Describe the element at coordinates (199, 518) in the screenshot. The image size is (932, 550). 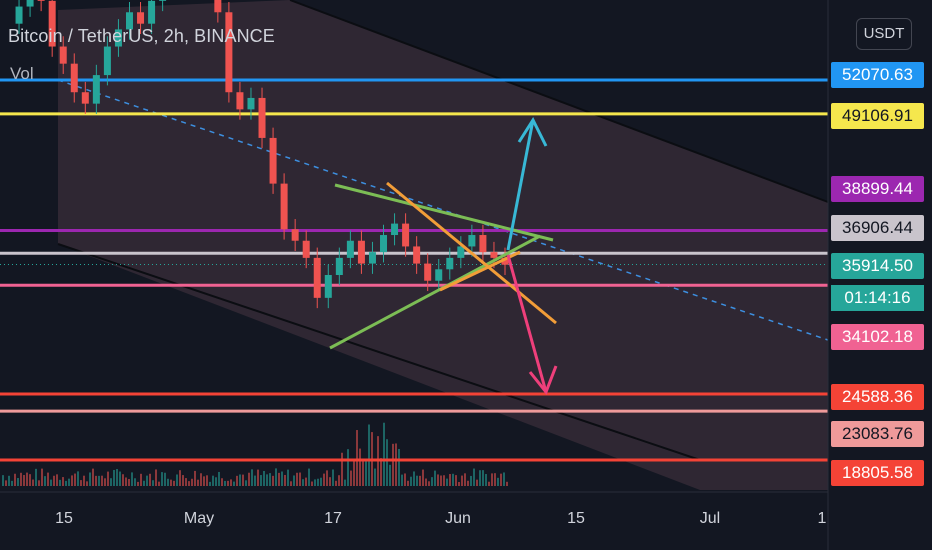
I see `x-tick: May` at that location.